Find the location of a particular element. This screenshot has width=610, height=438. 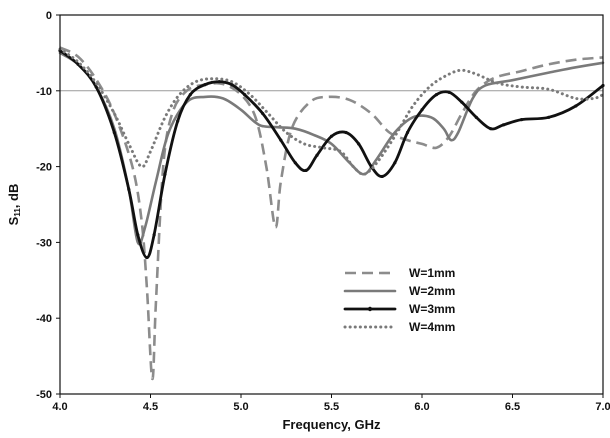

y-tick-label: -20 is located at coordinates (44, 168).